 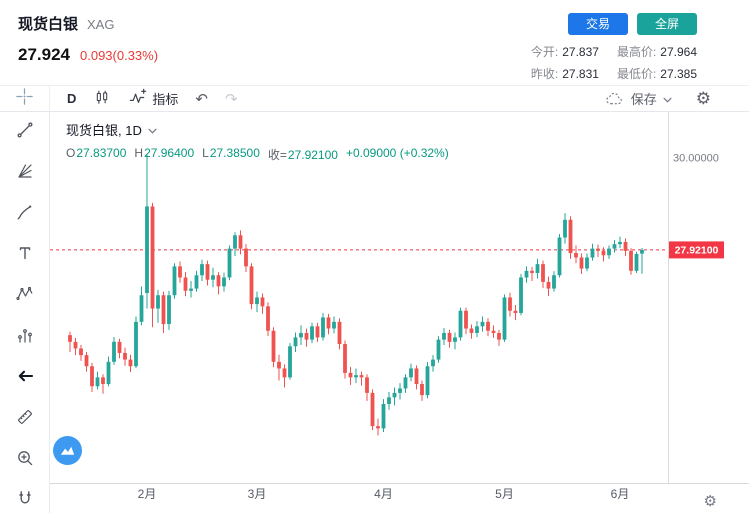 I want to click on text-tool-icon, so click(x=25, y=253).